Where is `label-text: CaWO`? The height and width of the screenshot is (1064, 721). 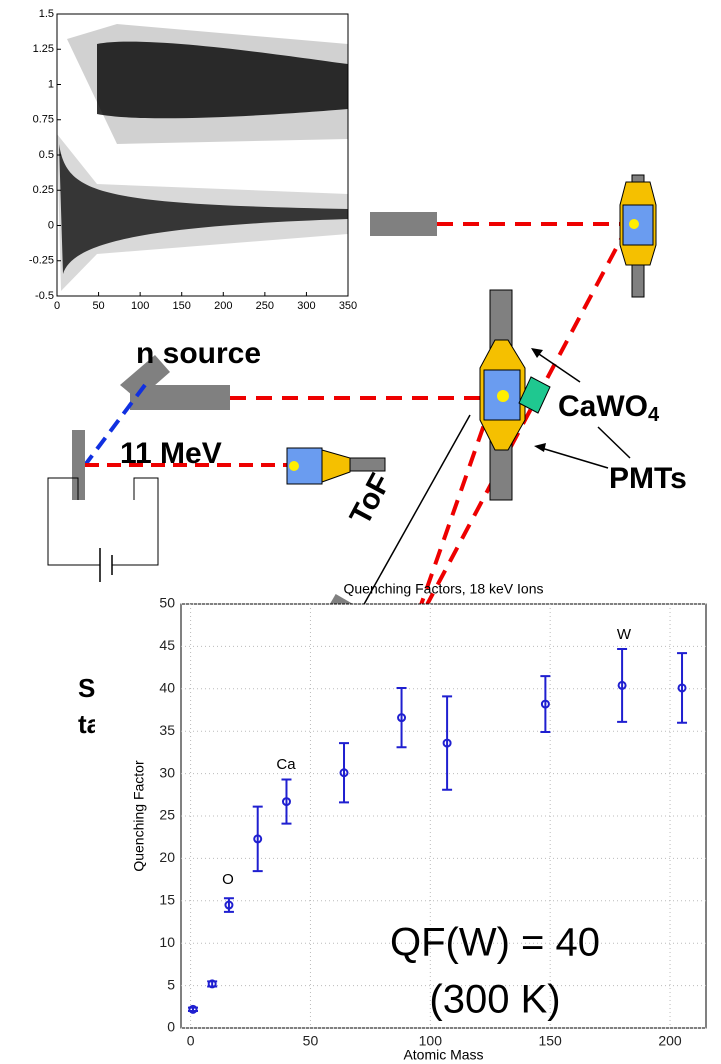
label-text: CaWO is located at coordinates (603, 406).